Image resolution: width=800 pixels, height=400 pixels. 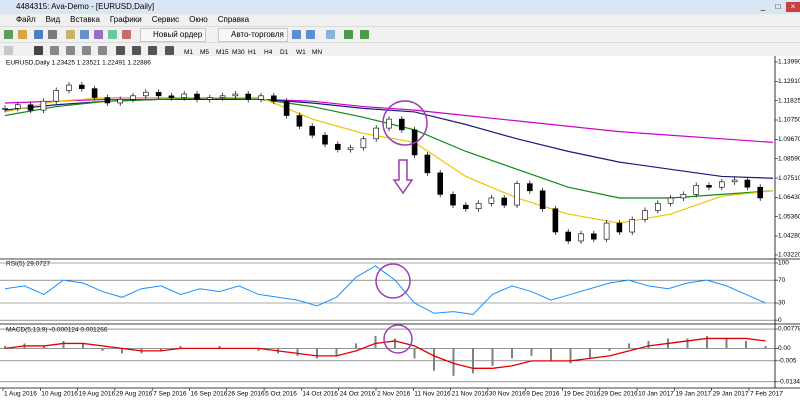 What do you see at coordinates (763, 6) in the screenshot?
I see `minimize-button: _` at bounding box center [763, 6].